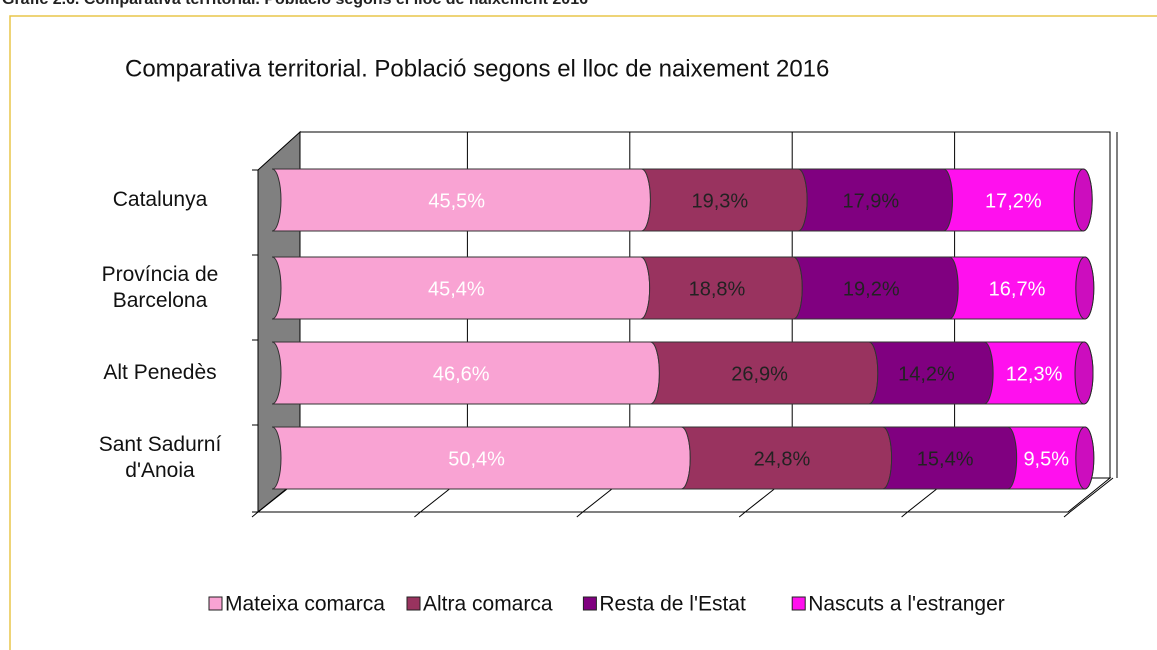 The height and width of the screenshot is (650, 1157). Describe the element at coordinates (1091, 495) in the screenshot. I see `grid-line` at that location.